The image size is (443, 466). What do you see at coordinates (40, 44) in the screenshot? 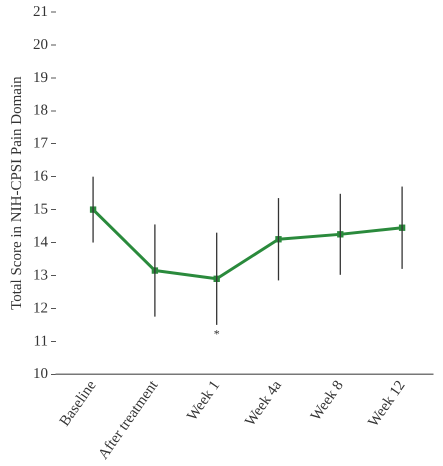
I see `y-tick-label: 20` at bounding box center [40, 44].